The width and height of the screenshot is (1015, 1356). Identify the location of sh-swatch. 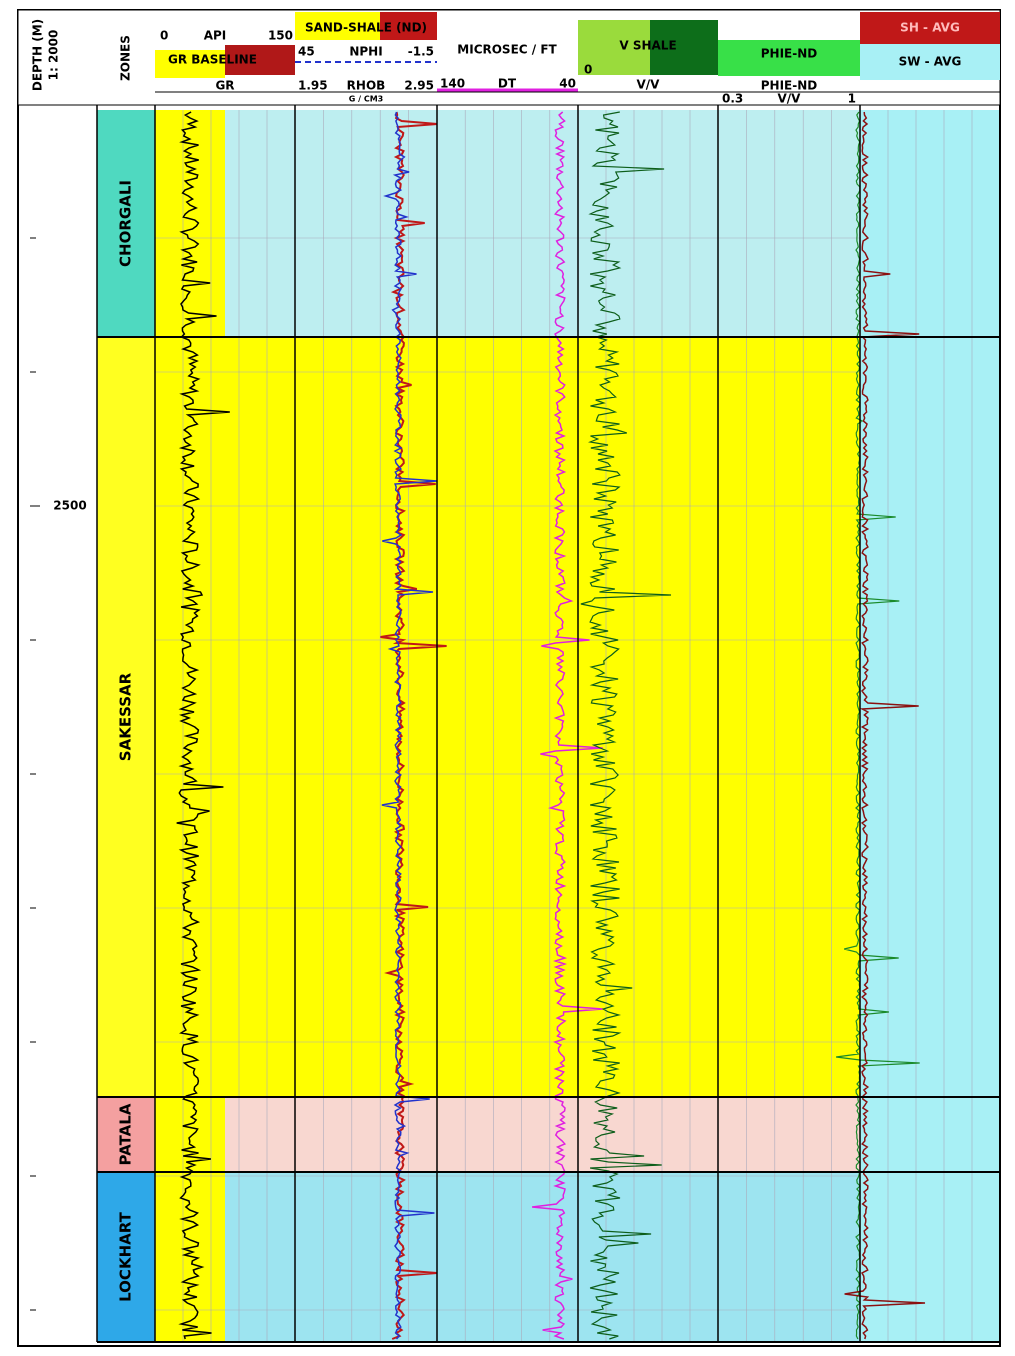
(930, 28).